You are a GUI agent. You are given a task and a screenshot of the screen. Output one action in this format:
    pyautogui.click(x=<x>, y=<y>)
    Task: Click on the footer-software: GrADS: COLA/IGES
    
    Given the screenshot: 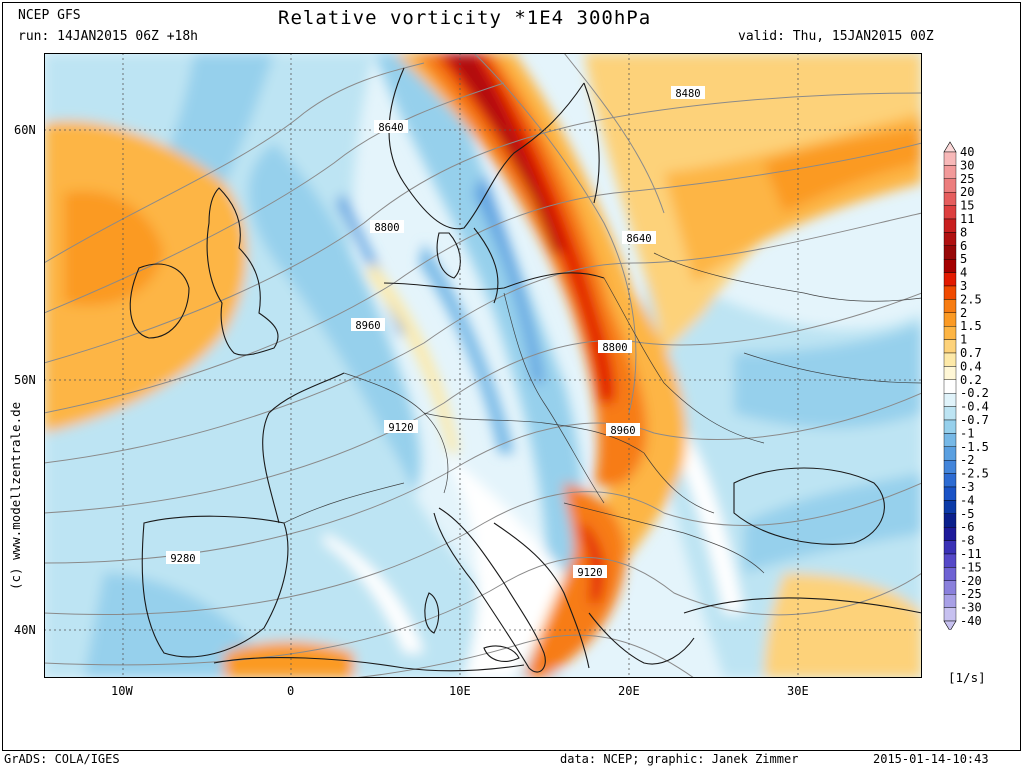 What is the action you would take?
    pyautogui.click(x=62, y=759)
    